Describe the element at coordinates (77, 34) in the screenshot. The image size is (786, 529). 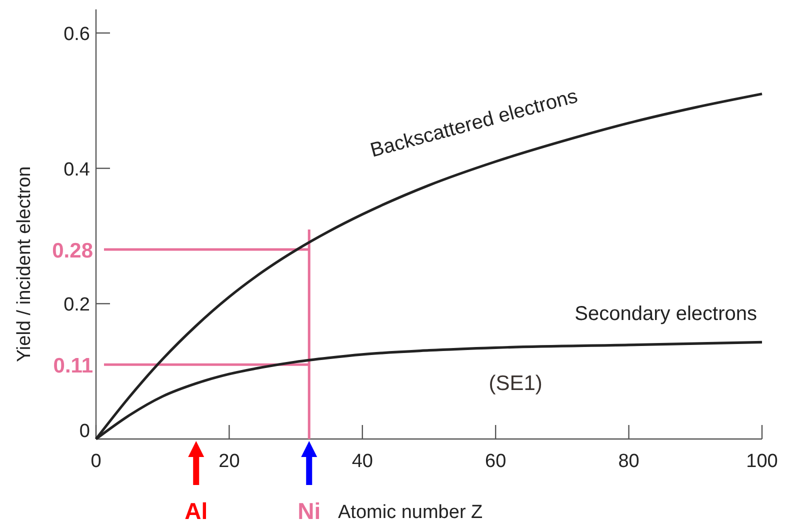
I see `y-tick-label: 0.6` at that location.